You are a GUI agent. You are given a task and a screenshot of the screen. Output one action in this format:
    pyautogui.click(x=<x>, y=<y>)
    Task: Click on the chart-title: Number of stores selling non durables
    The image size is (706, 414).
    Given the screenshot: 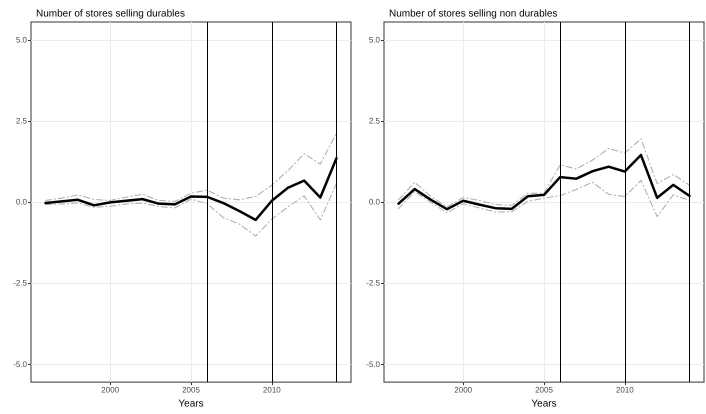 What is the action you would take?
    pyautogui.click(x=473, y=14)
    